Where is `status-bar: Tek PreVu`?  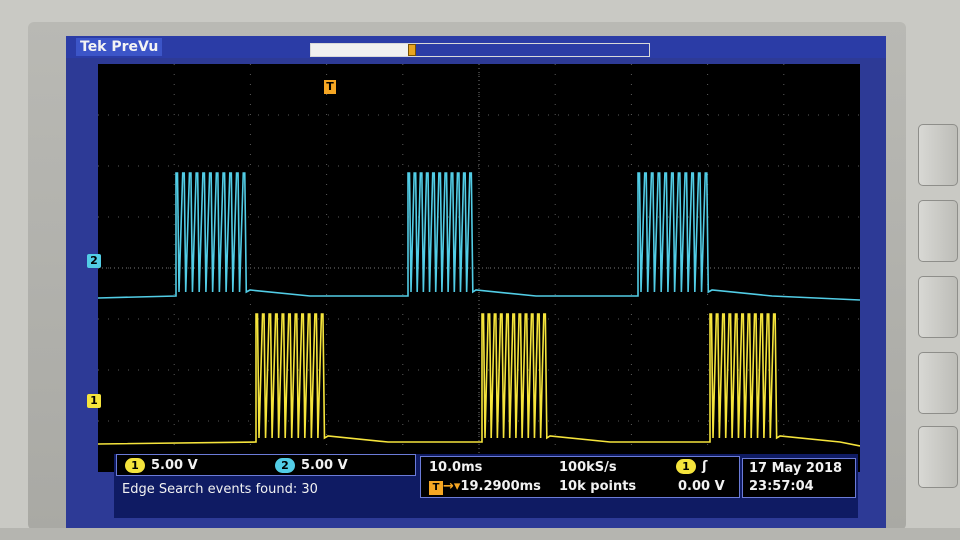 status-bar: Tek PreVu is located at coordinates (476, 47).